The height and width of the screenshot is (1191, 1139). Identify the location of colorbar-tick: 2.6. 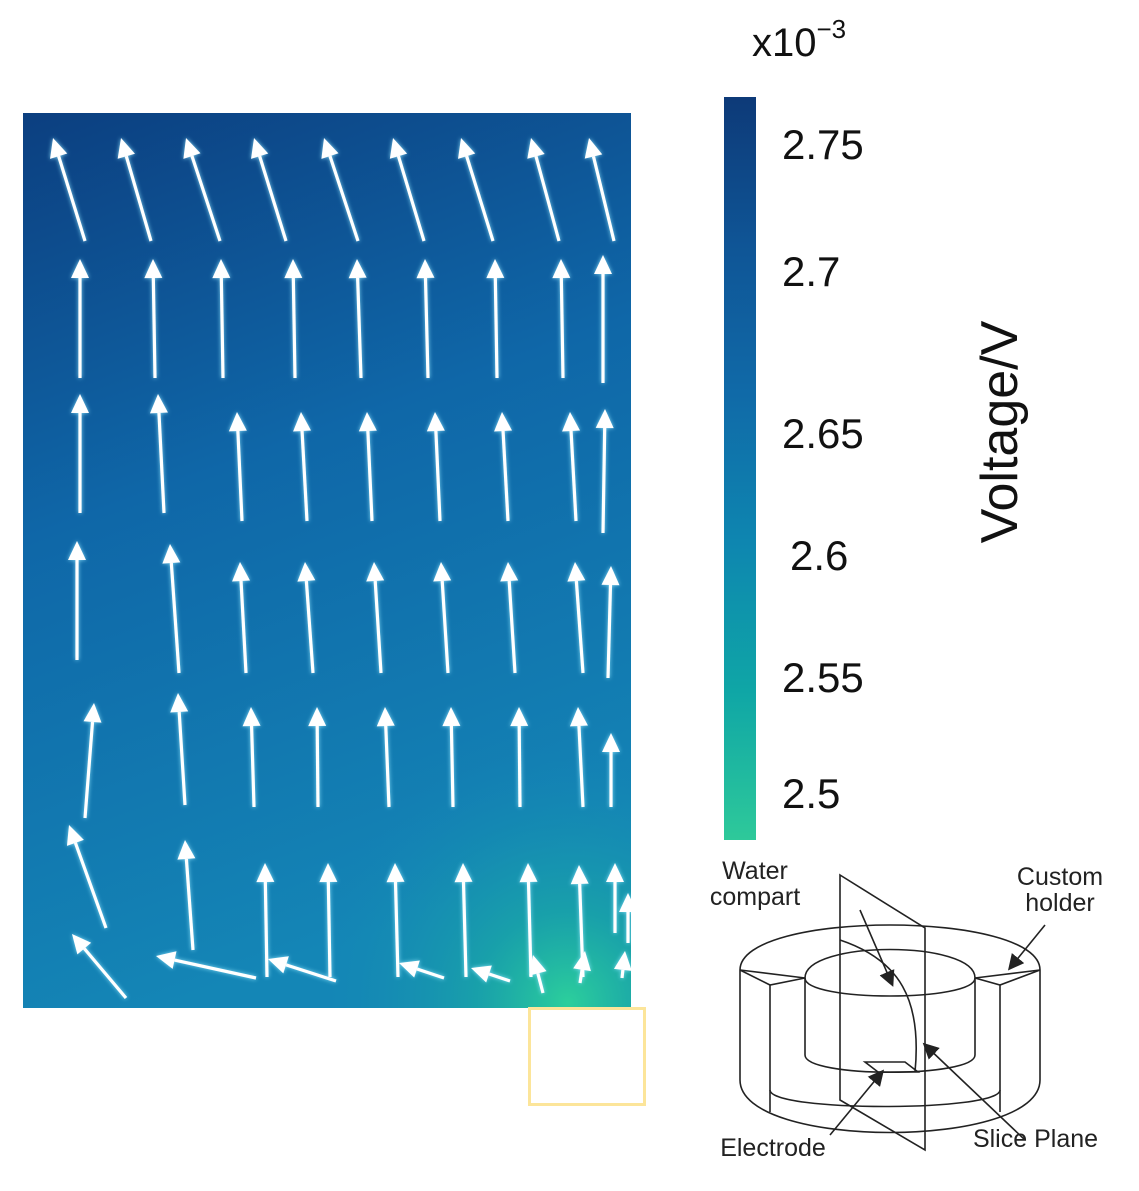
(819, 555).